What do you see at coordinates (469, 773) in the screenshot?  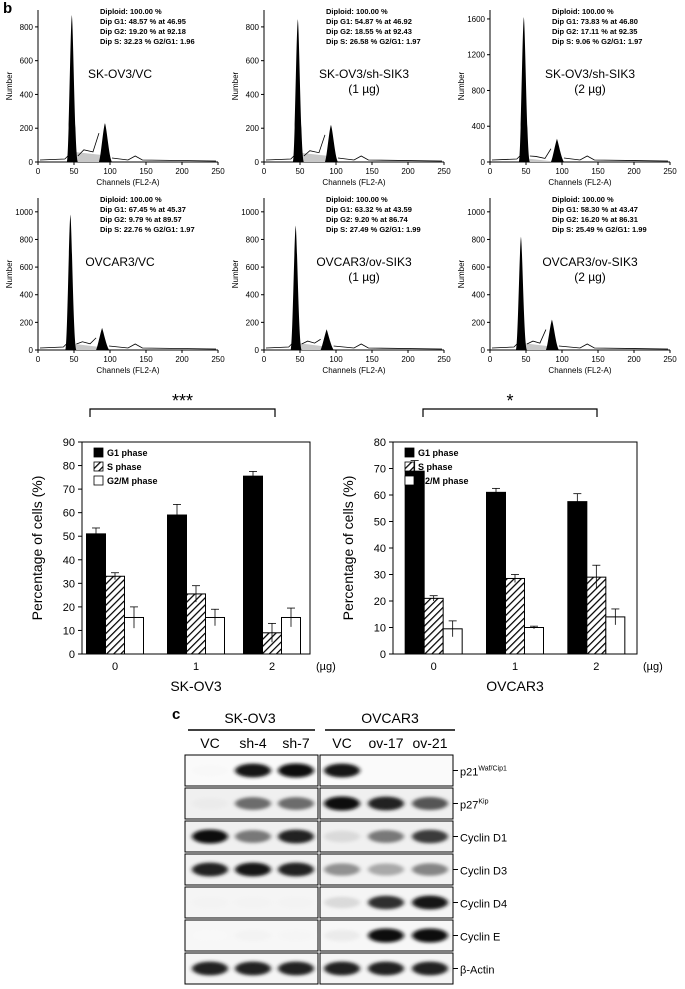 I see `blot-protein-name: p21` at bounding box center [469, 773].